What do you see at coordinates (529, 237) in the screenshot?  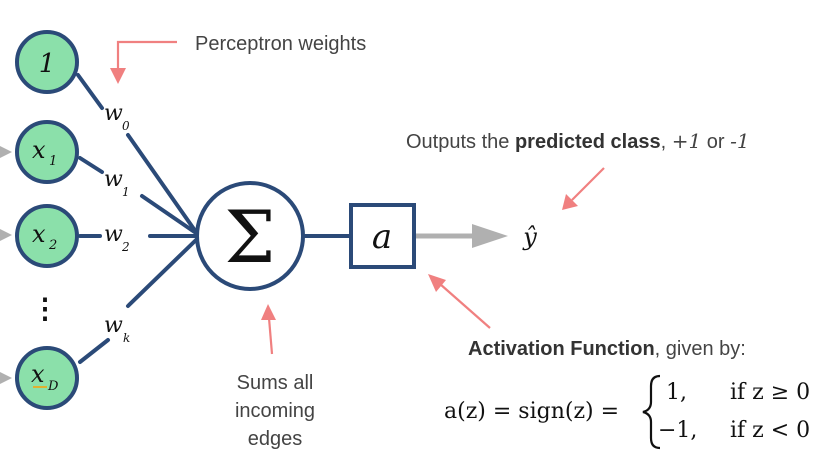 I see `output-y-hat: ŷ` at bounding box center [529, 237].